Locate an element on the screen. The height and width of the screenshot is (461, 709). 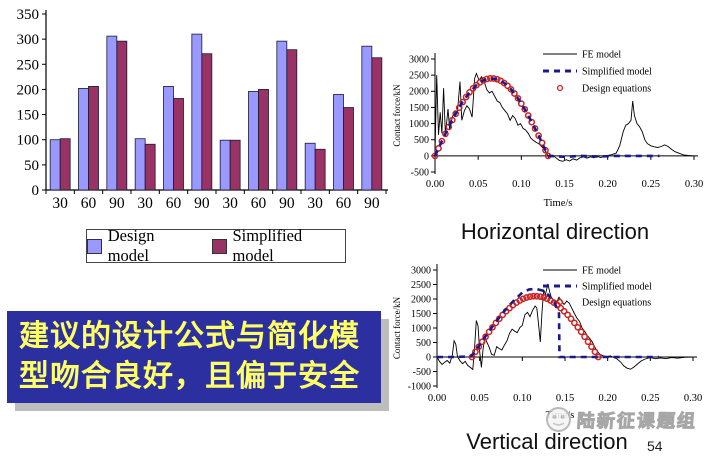
watermark-text: 陆新征课题组 is located at coordinates (637, 420).